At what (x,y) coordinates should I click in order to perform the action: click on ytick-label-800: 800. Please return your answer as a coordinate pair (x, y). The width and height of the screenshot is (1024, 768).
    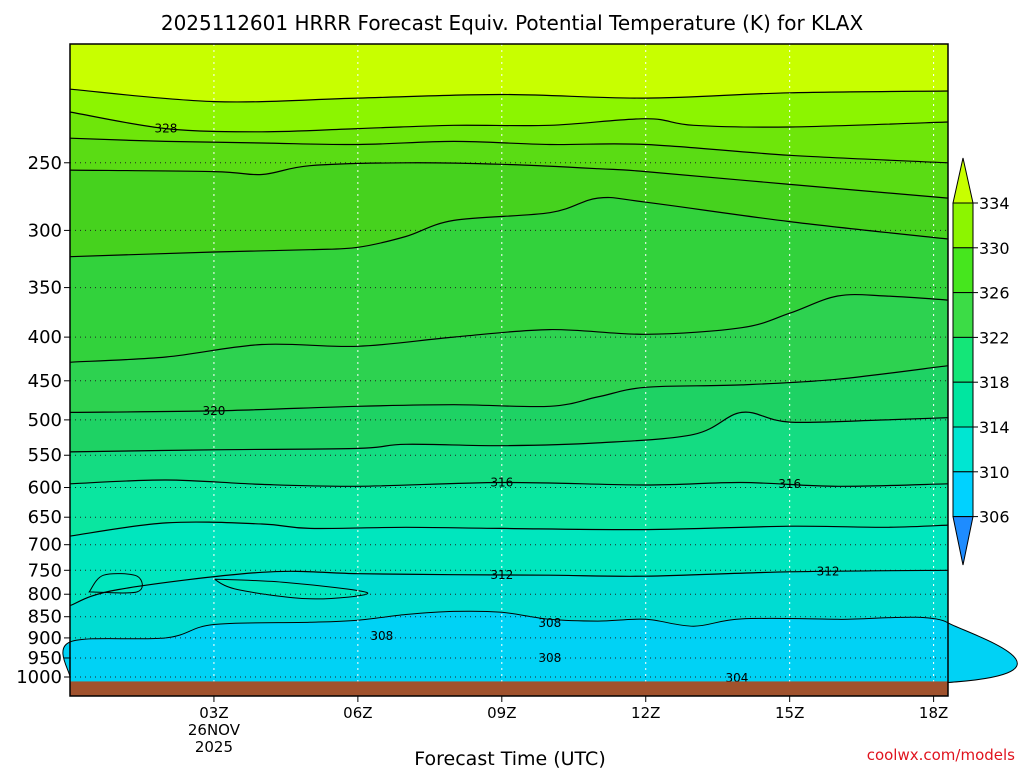
    Looking at the image, I should click on (45, 594).